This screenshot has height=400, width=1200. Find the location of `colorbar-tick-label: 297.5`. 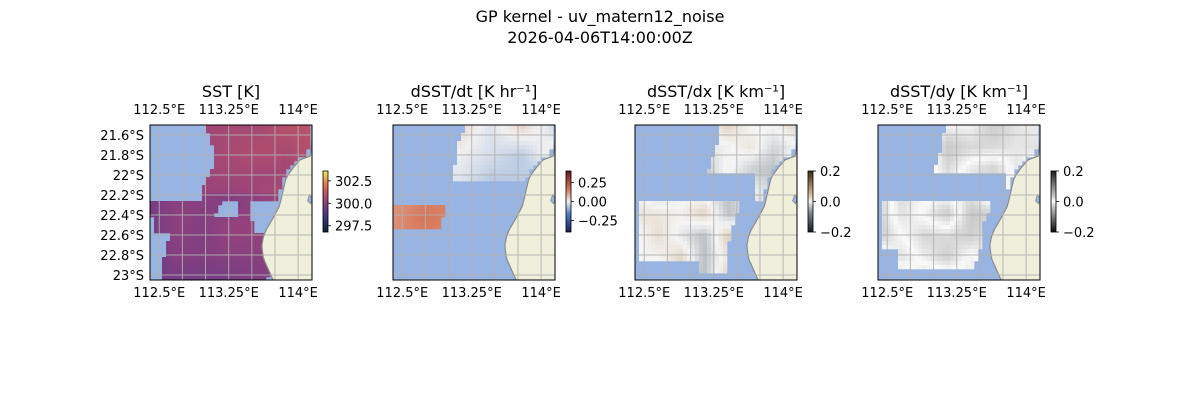

colorbar-tick-label: 297.5 is located at coordinates (353, 227).